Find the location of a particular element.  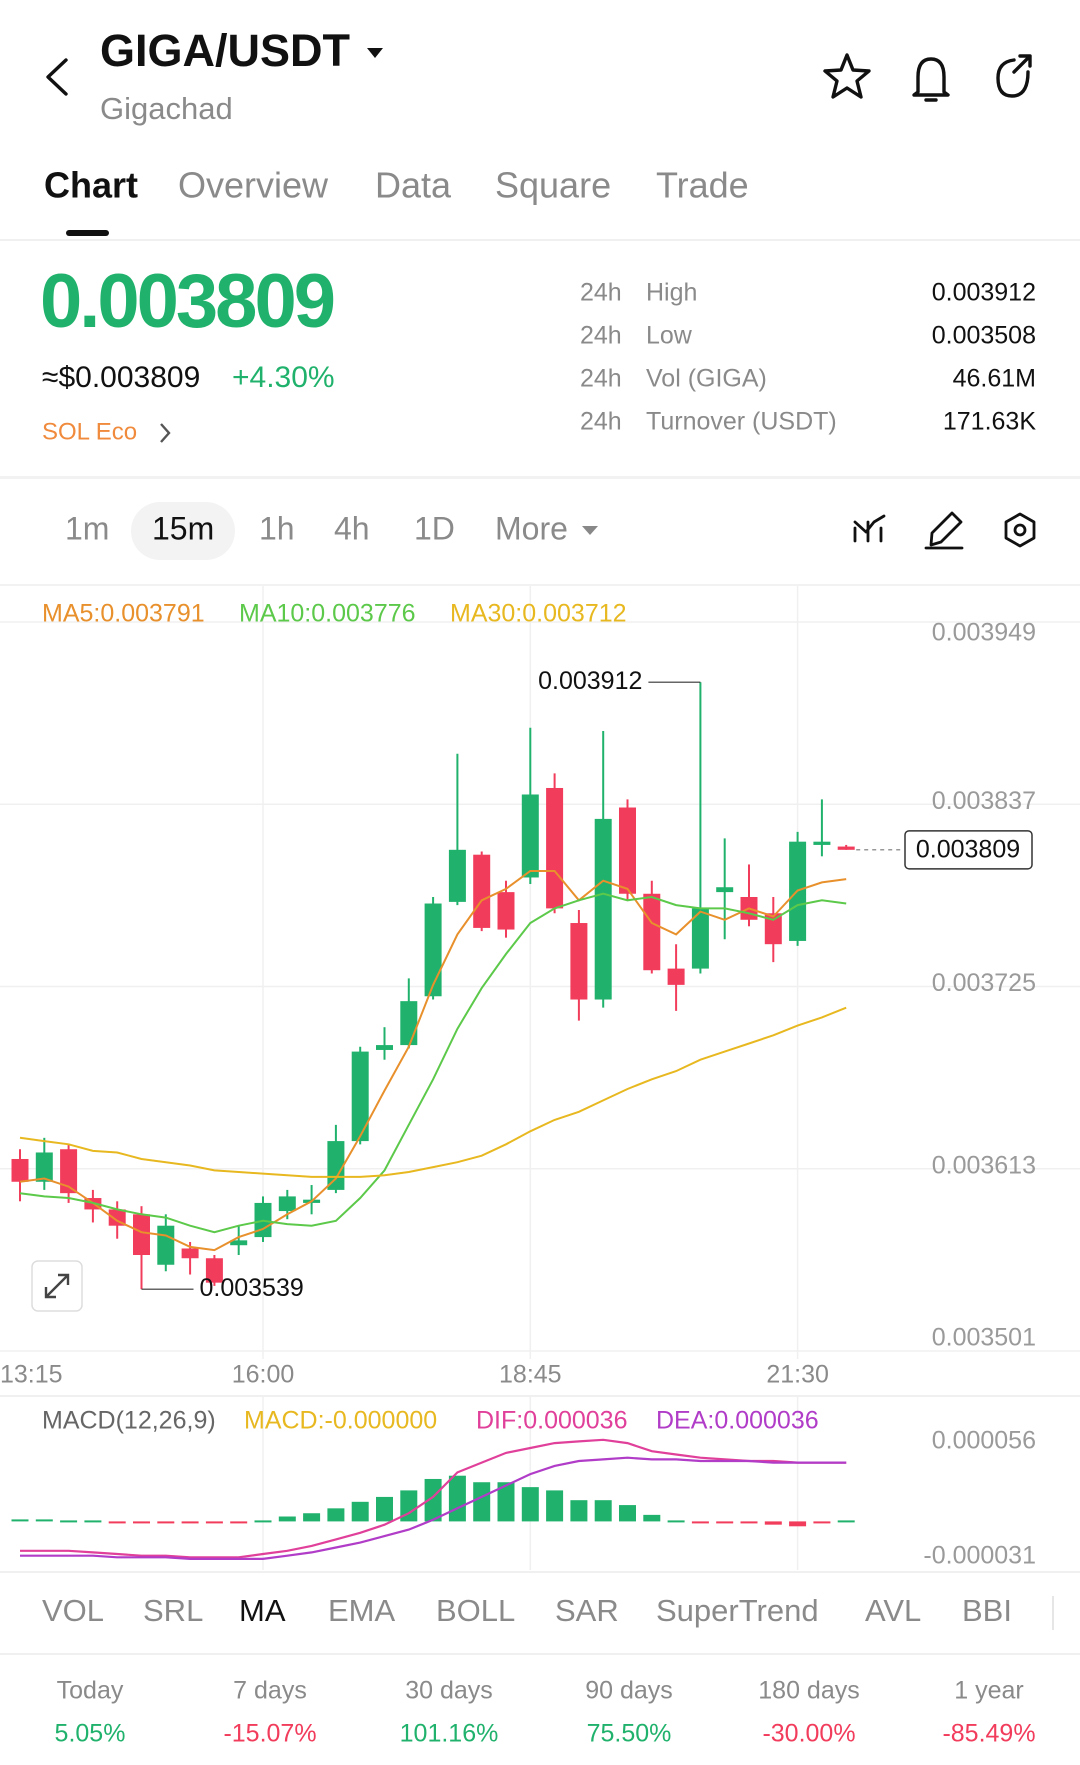

interval-option: 15m is located at coordinates (183, 528).